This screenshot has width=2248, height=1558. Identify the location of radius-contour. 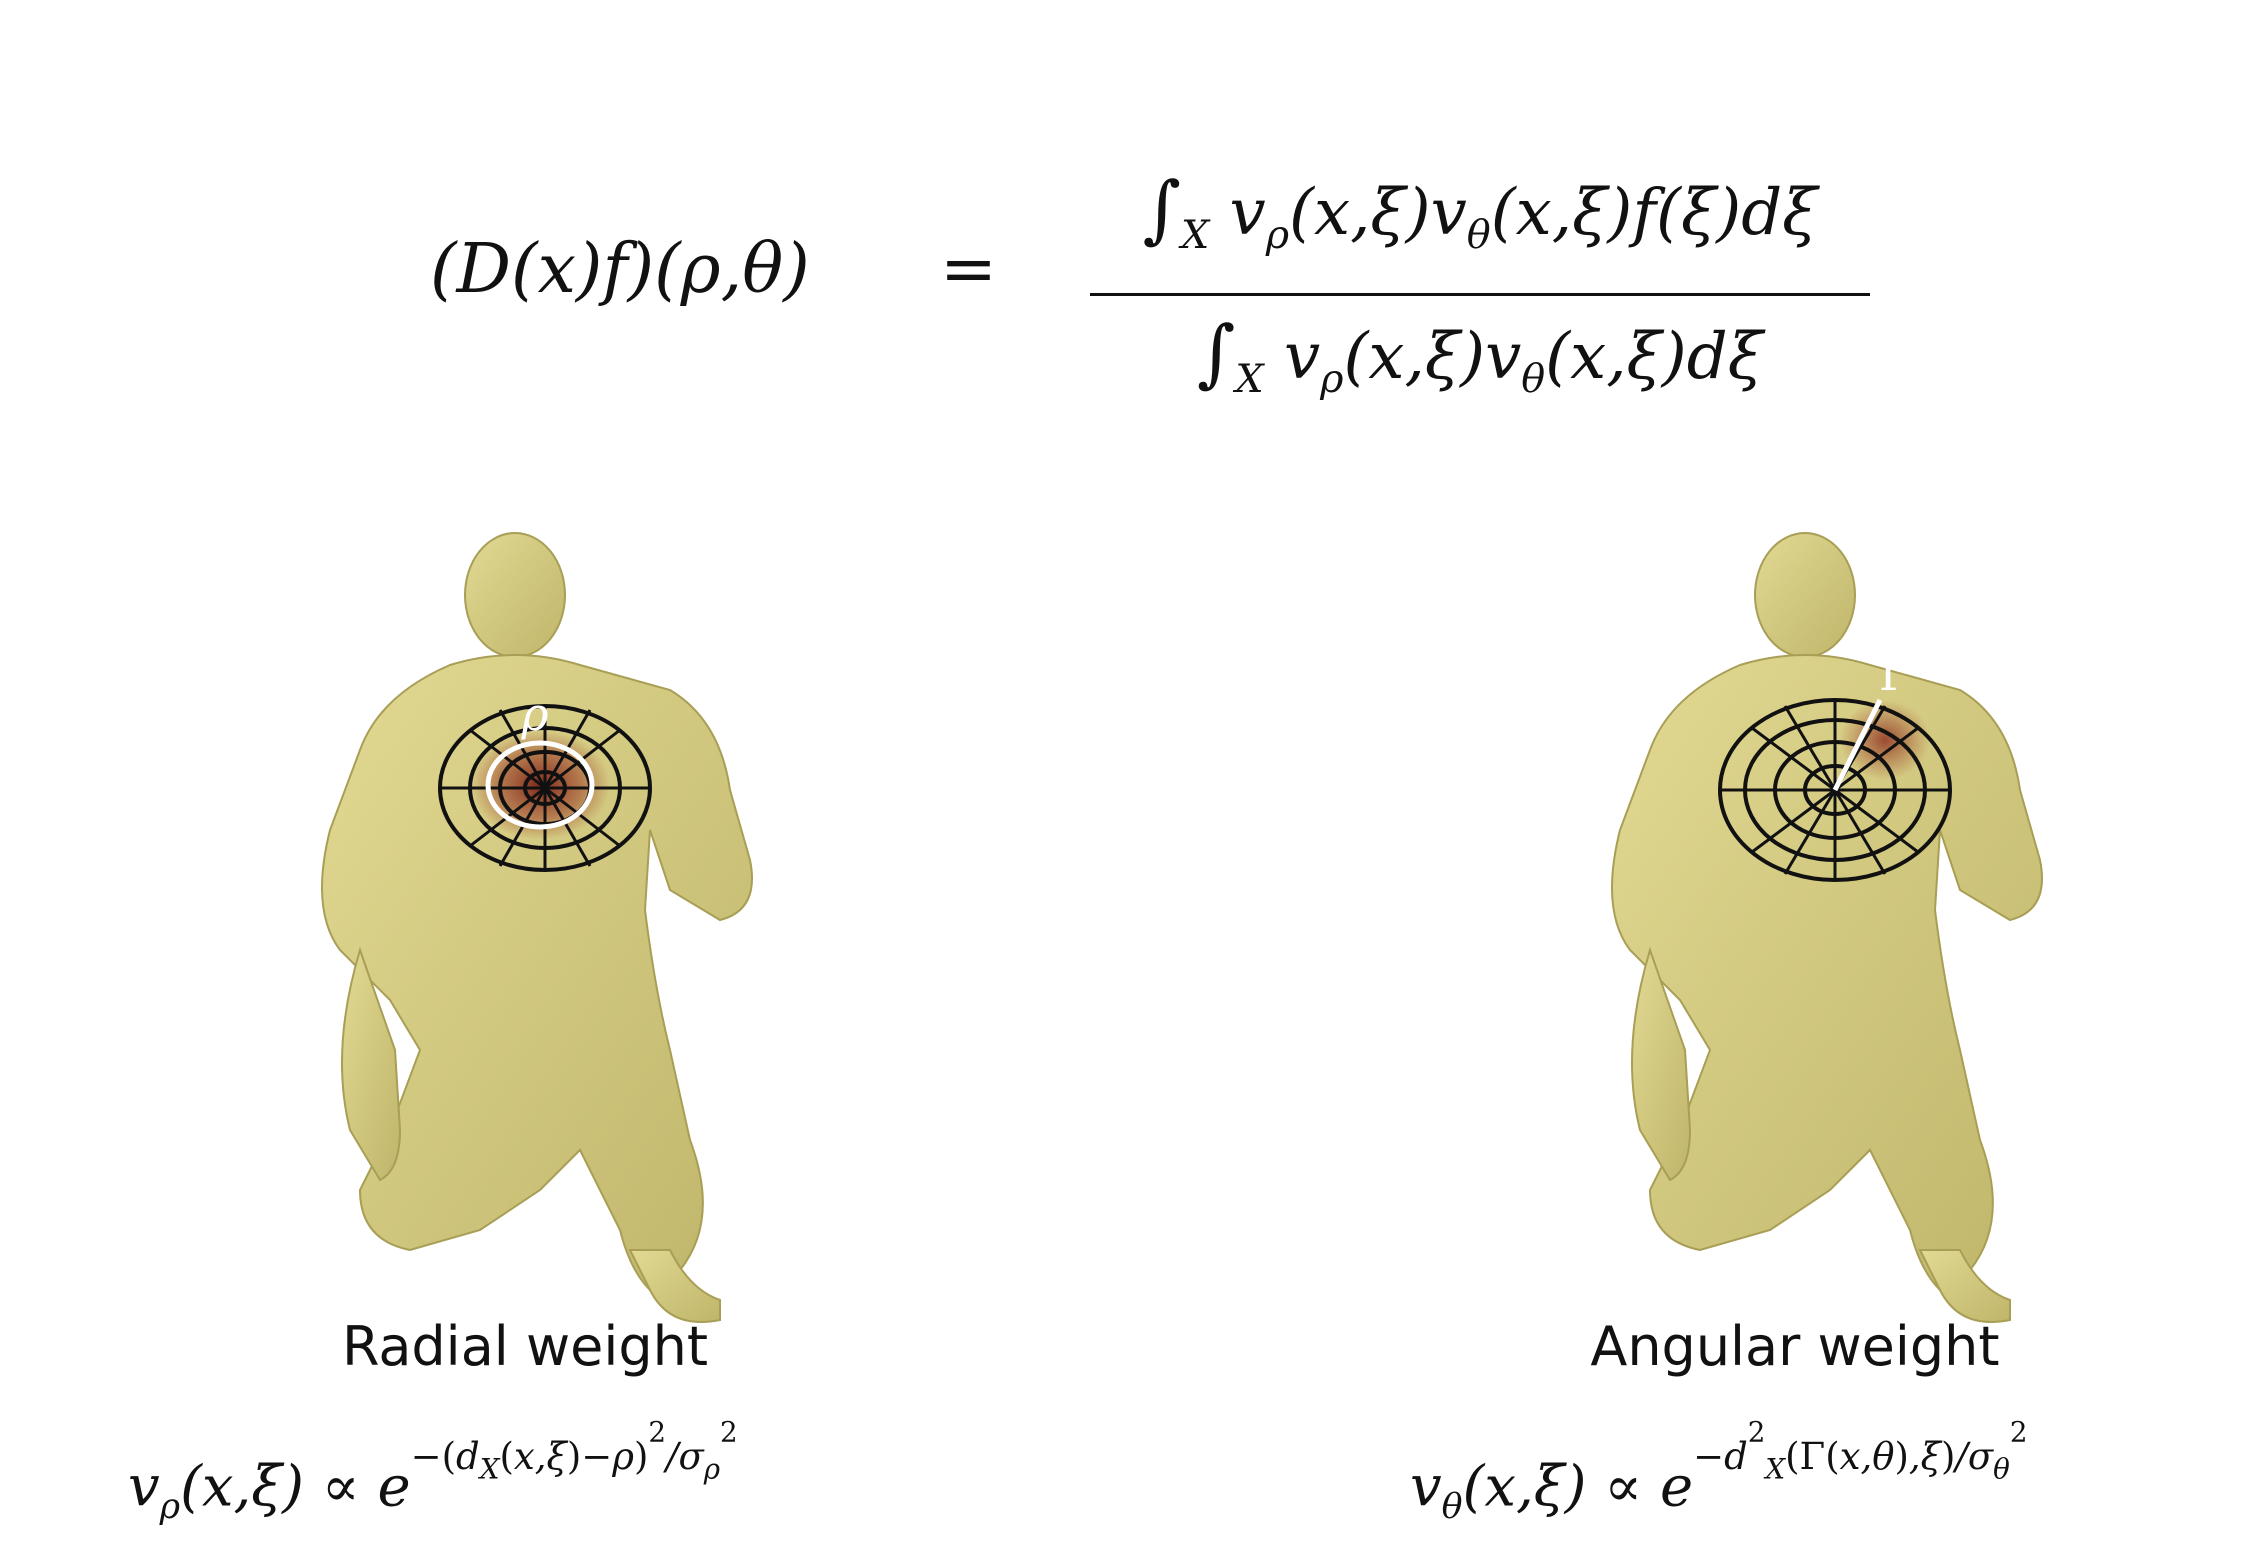
(540, 785).